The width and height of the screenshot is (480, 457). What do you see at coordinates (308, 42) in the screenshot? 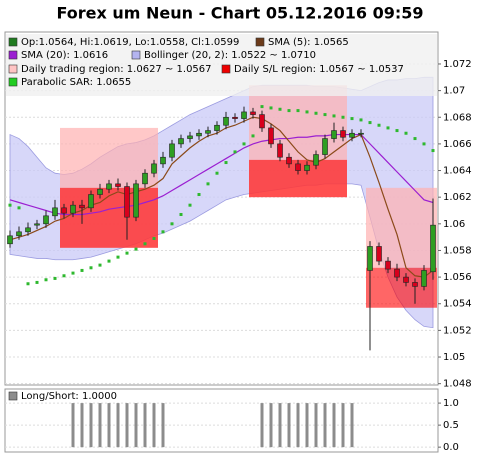
I see `legend-label: SMA (5): 1.0565` at bounding box center [308, 42].